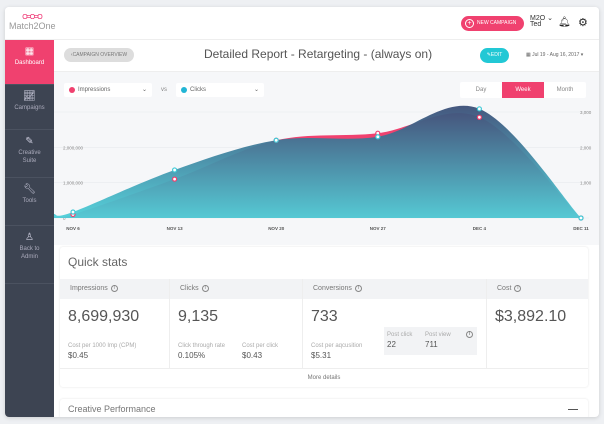 Image resolution: width=604 pixels, height=424 pixels. What do you see at coordinates (586, 183) in the screenshot?
I see `right-tick-label: 1,000` at bounding box center [586, 183].